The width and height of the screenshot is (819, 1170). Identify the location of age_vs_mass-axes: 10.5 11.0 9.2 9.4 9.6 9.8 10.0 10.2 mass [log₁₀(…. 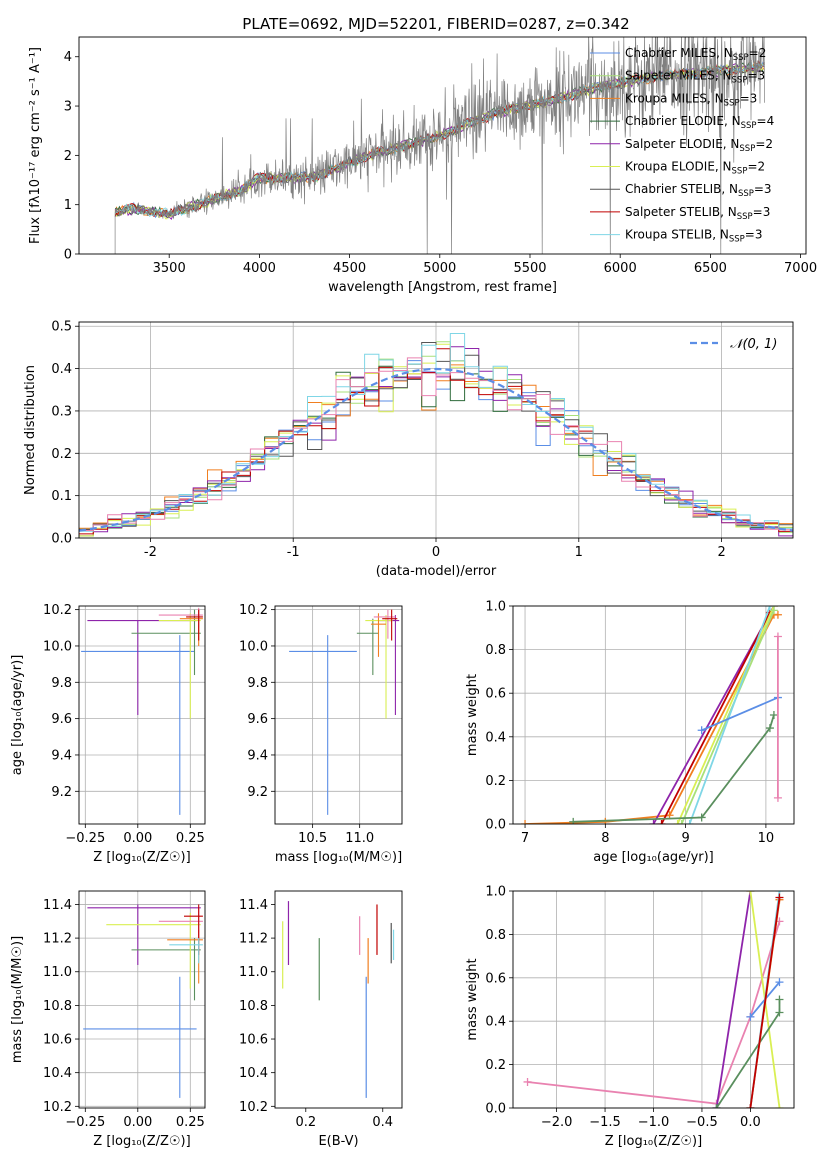
(321, 734).